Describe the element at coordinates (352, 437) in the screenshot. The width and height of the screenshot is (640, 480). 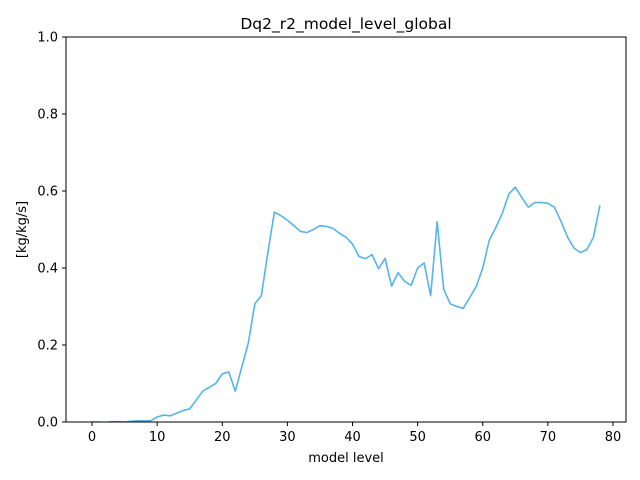
I see `x-tick-label: 40` at that location.